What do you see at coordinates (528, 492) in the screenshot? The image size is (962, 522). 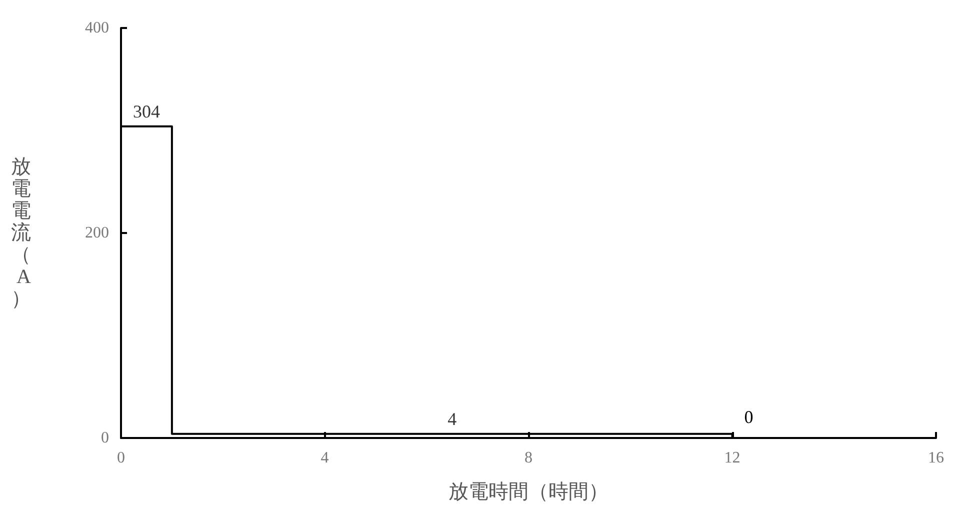 I see `x-axis-title: 放電時間（時間）` at bounding box center [528, 492].